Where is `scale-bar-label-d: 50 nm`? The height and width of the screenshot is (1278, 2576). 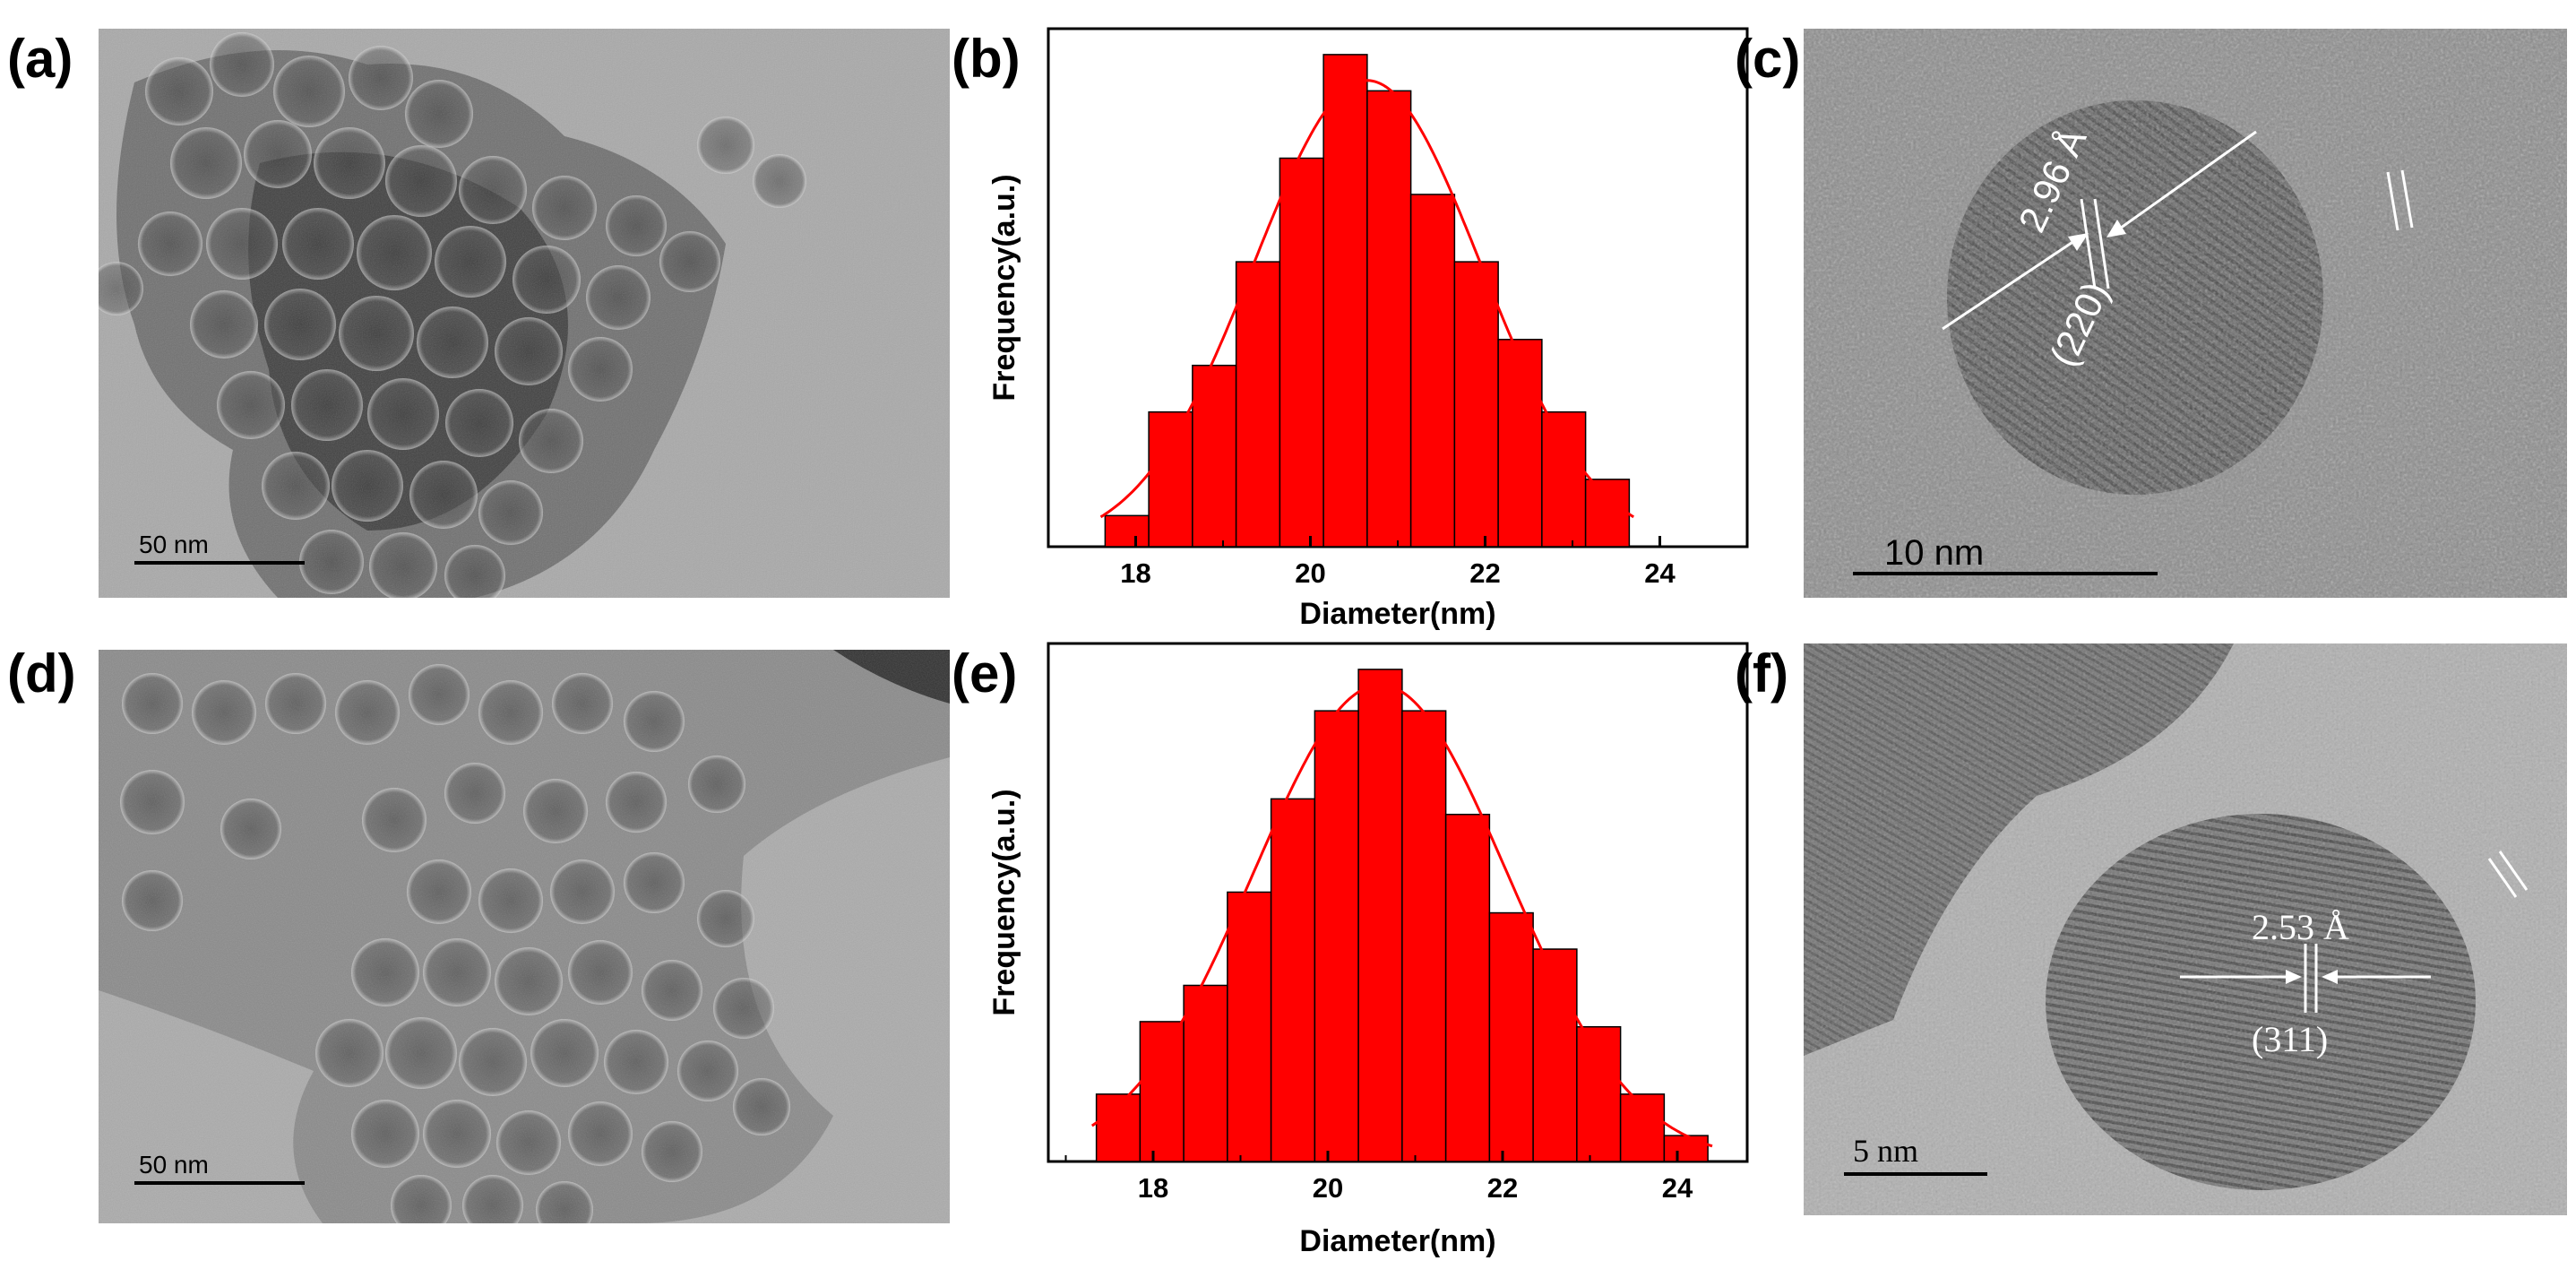
scale-bar-label-d: 50 nm is located at coordinates (174, 1165).